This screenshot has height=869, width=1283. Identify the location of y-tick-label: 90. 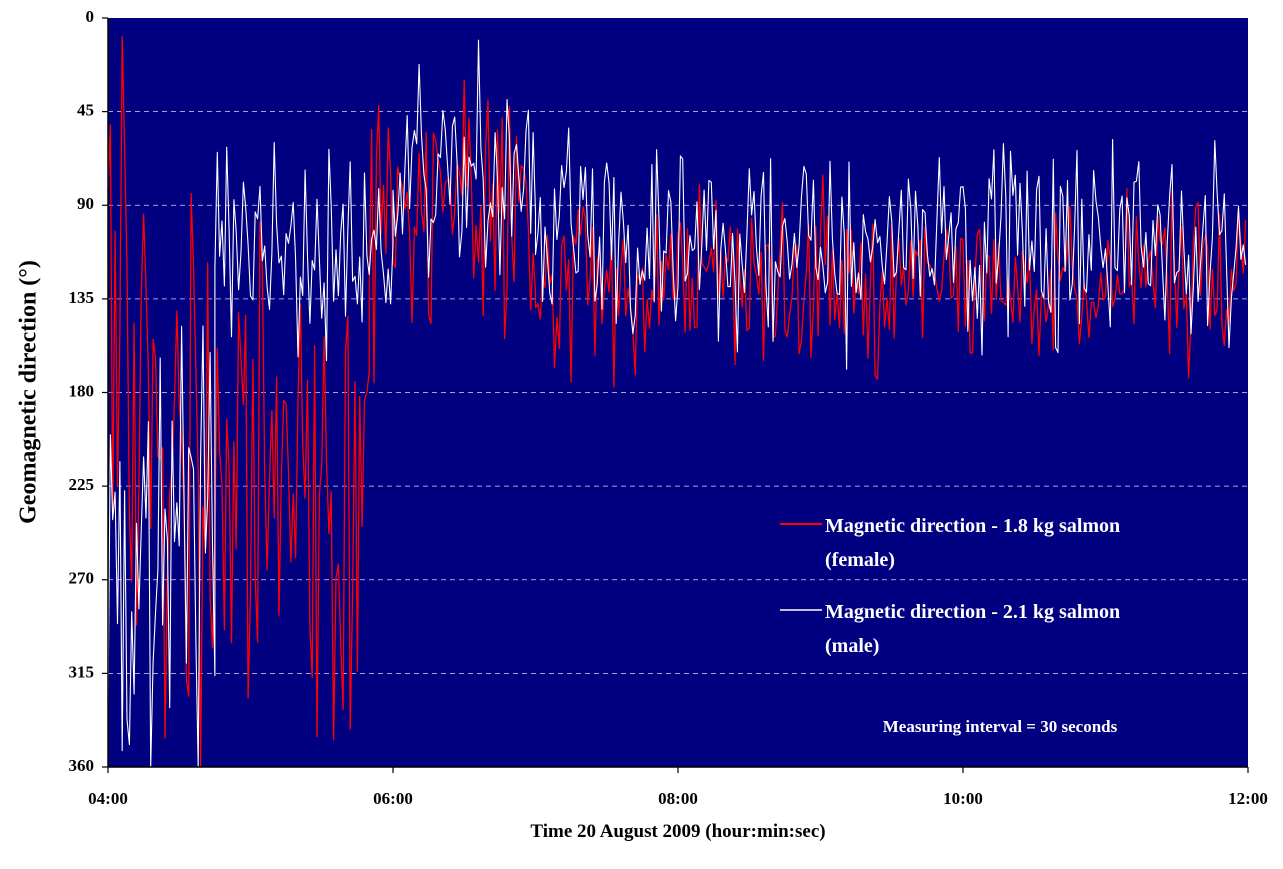
(85, 203).